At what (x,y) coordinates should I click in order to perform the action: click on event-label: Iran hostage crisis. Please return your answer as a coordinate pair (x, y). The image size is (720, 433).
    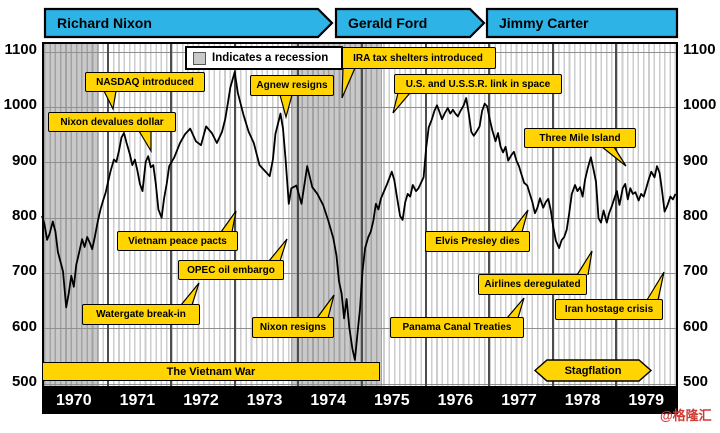
    Looking at the image, I should click on (609, 309).